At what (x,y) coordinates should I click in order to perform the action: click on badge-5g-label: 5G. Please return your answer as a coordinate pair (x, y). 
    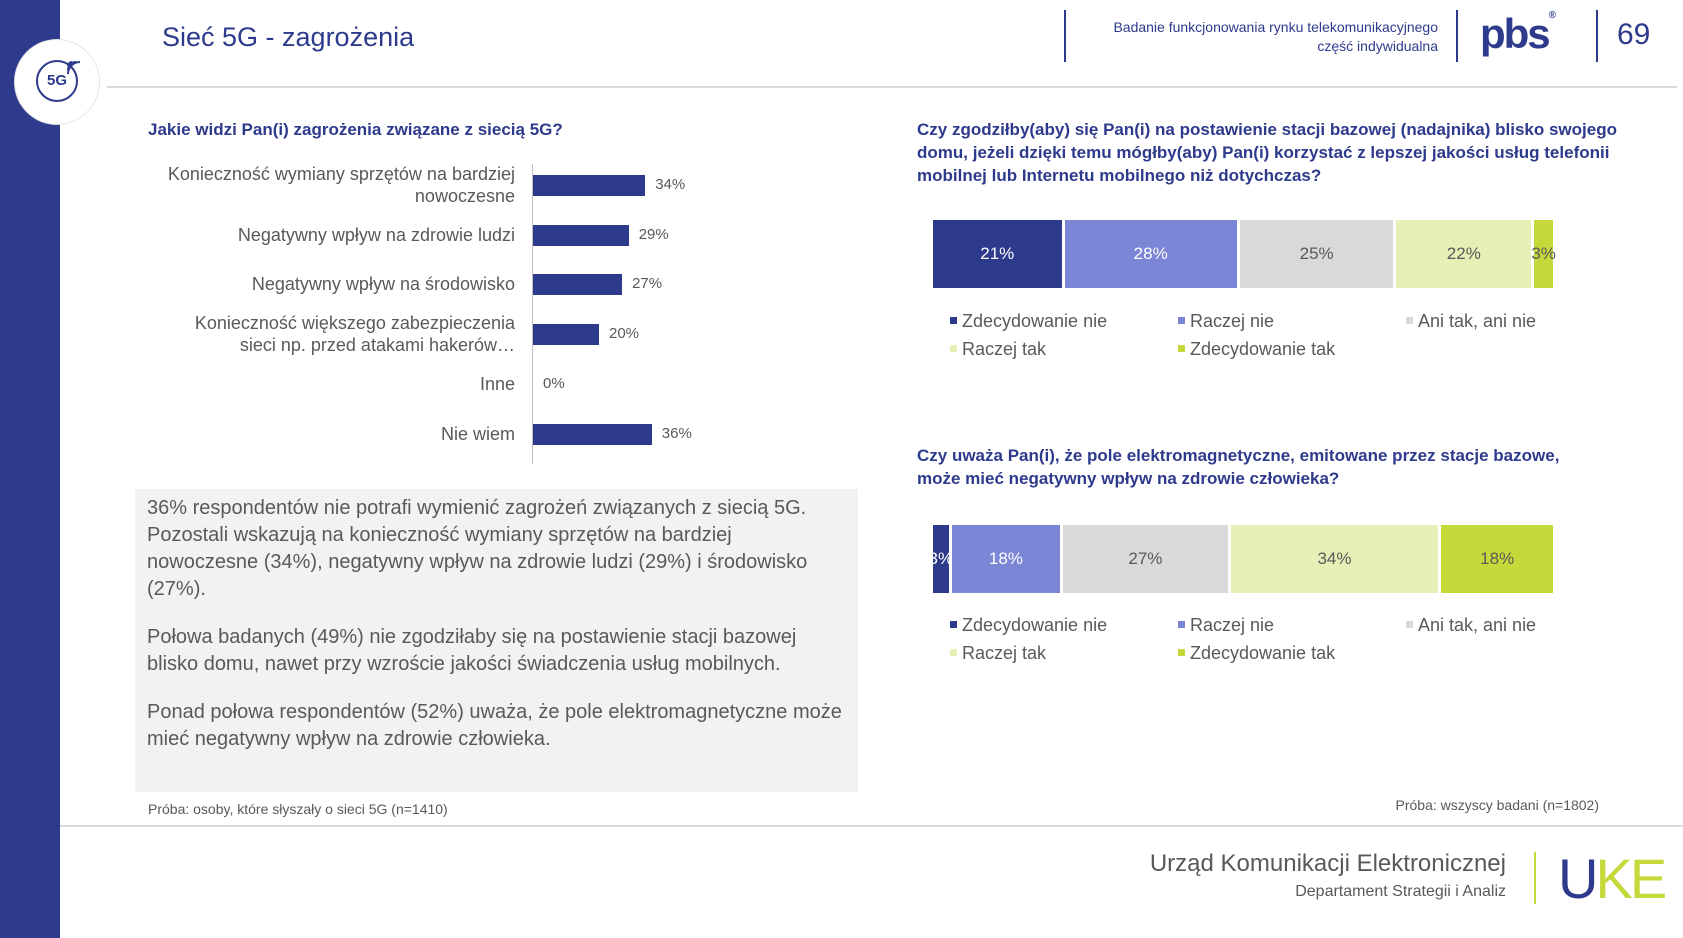
    Looking at the image, I should click on (57, 81).